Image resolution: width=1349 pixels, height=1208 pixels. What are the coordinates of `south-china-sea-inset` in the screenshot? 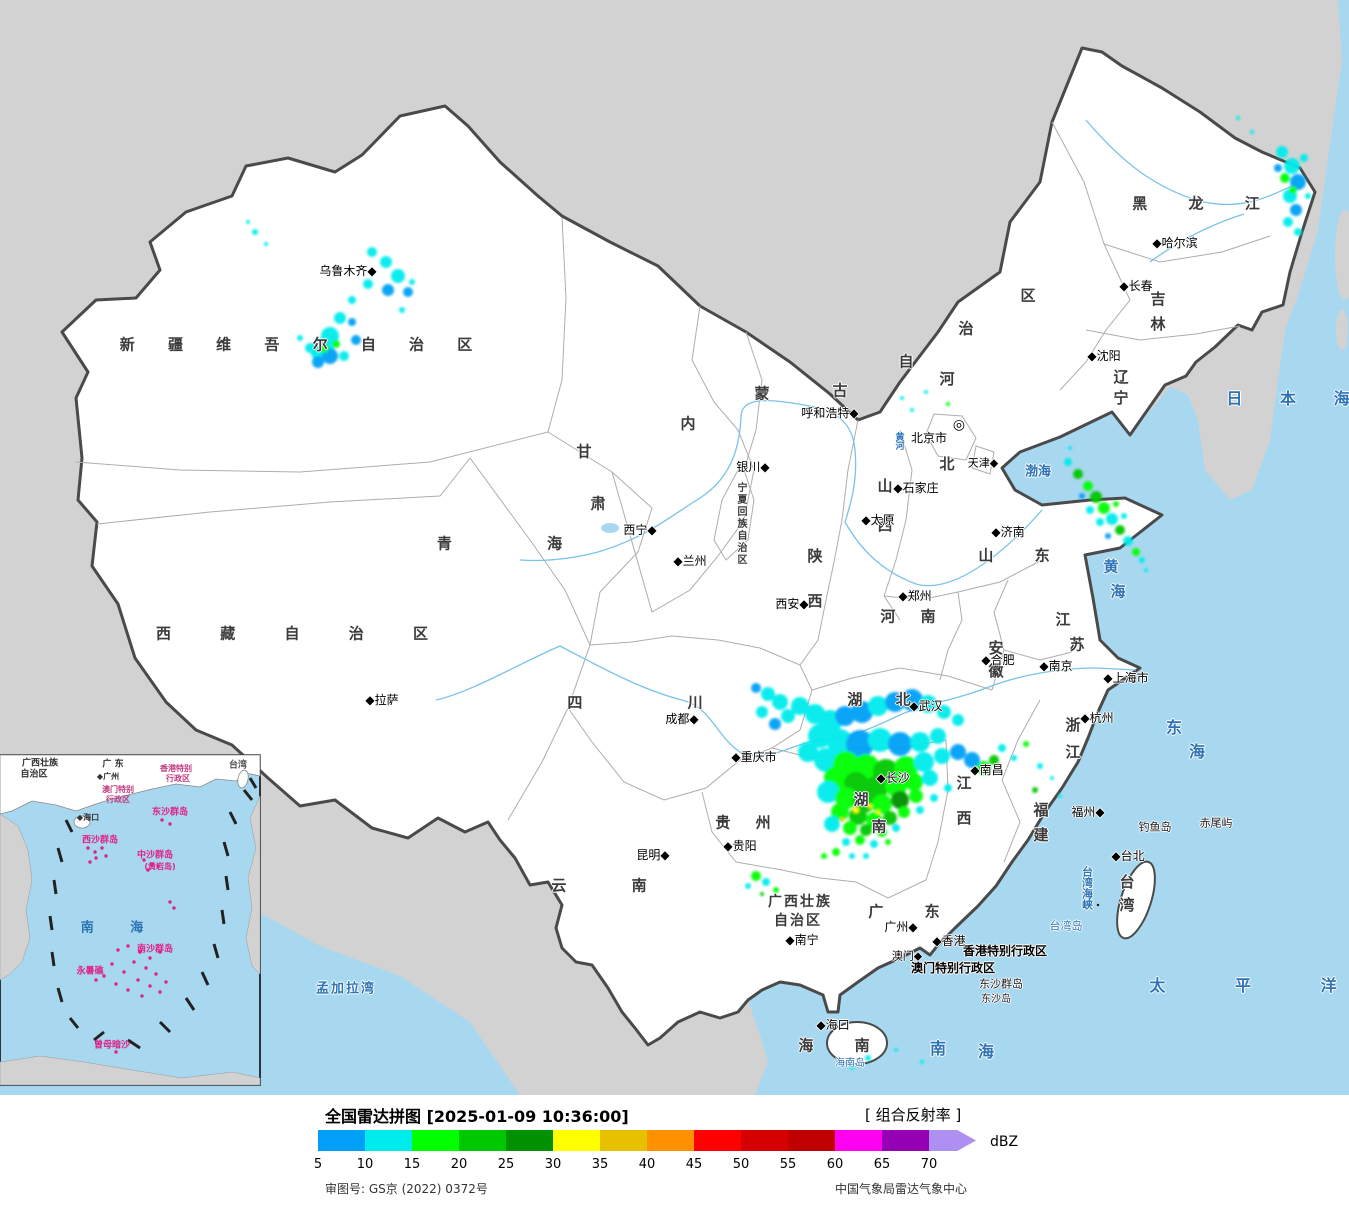 It's located at (130, 920).